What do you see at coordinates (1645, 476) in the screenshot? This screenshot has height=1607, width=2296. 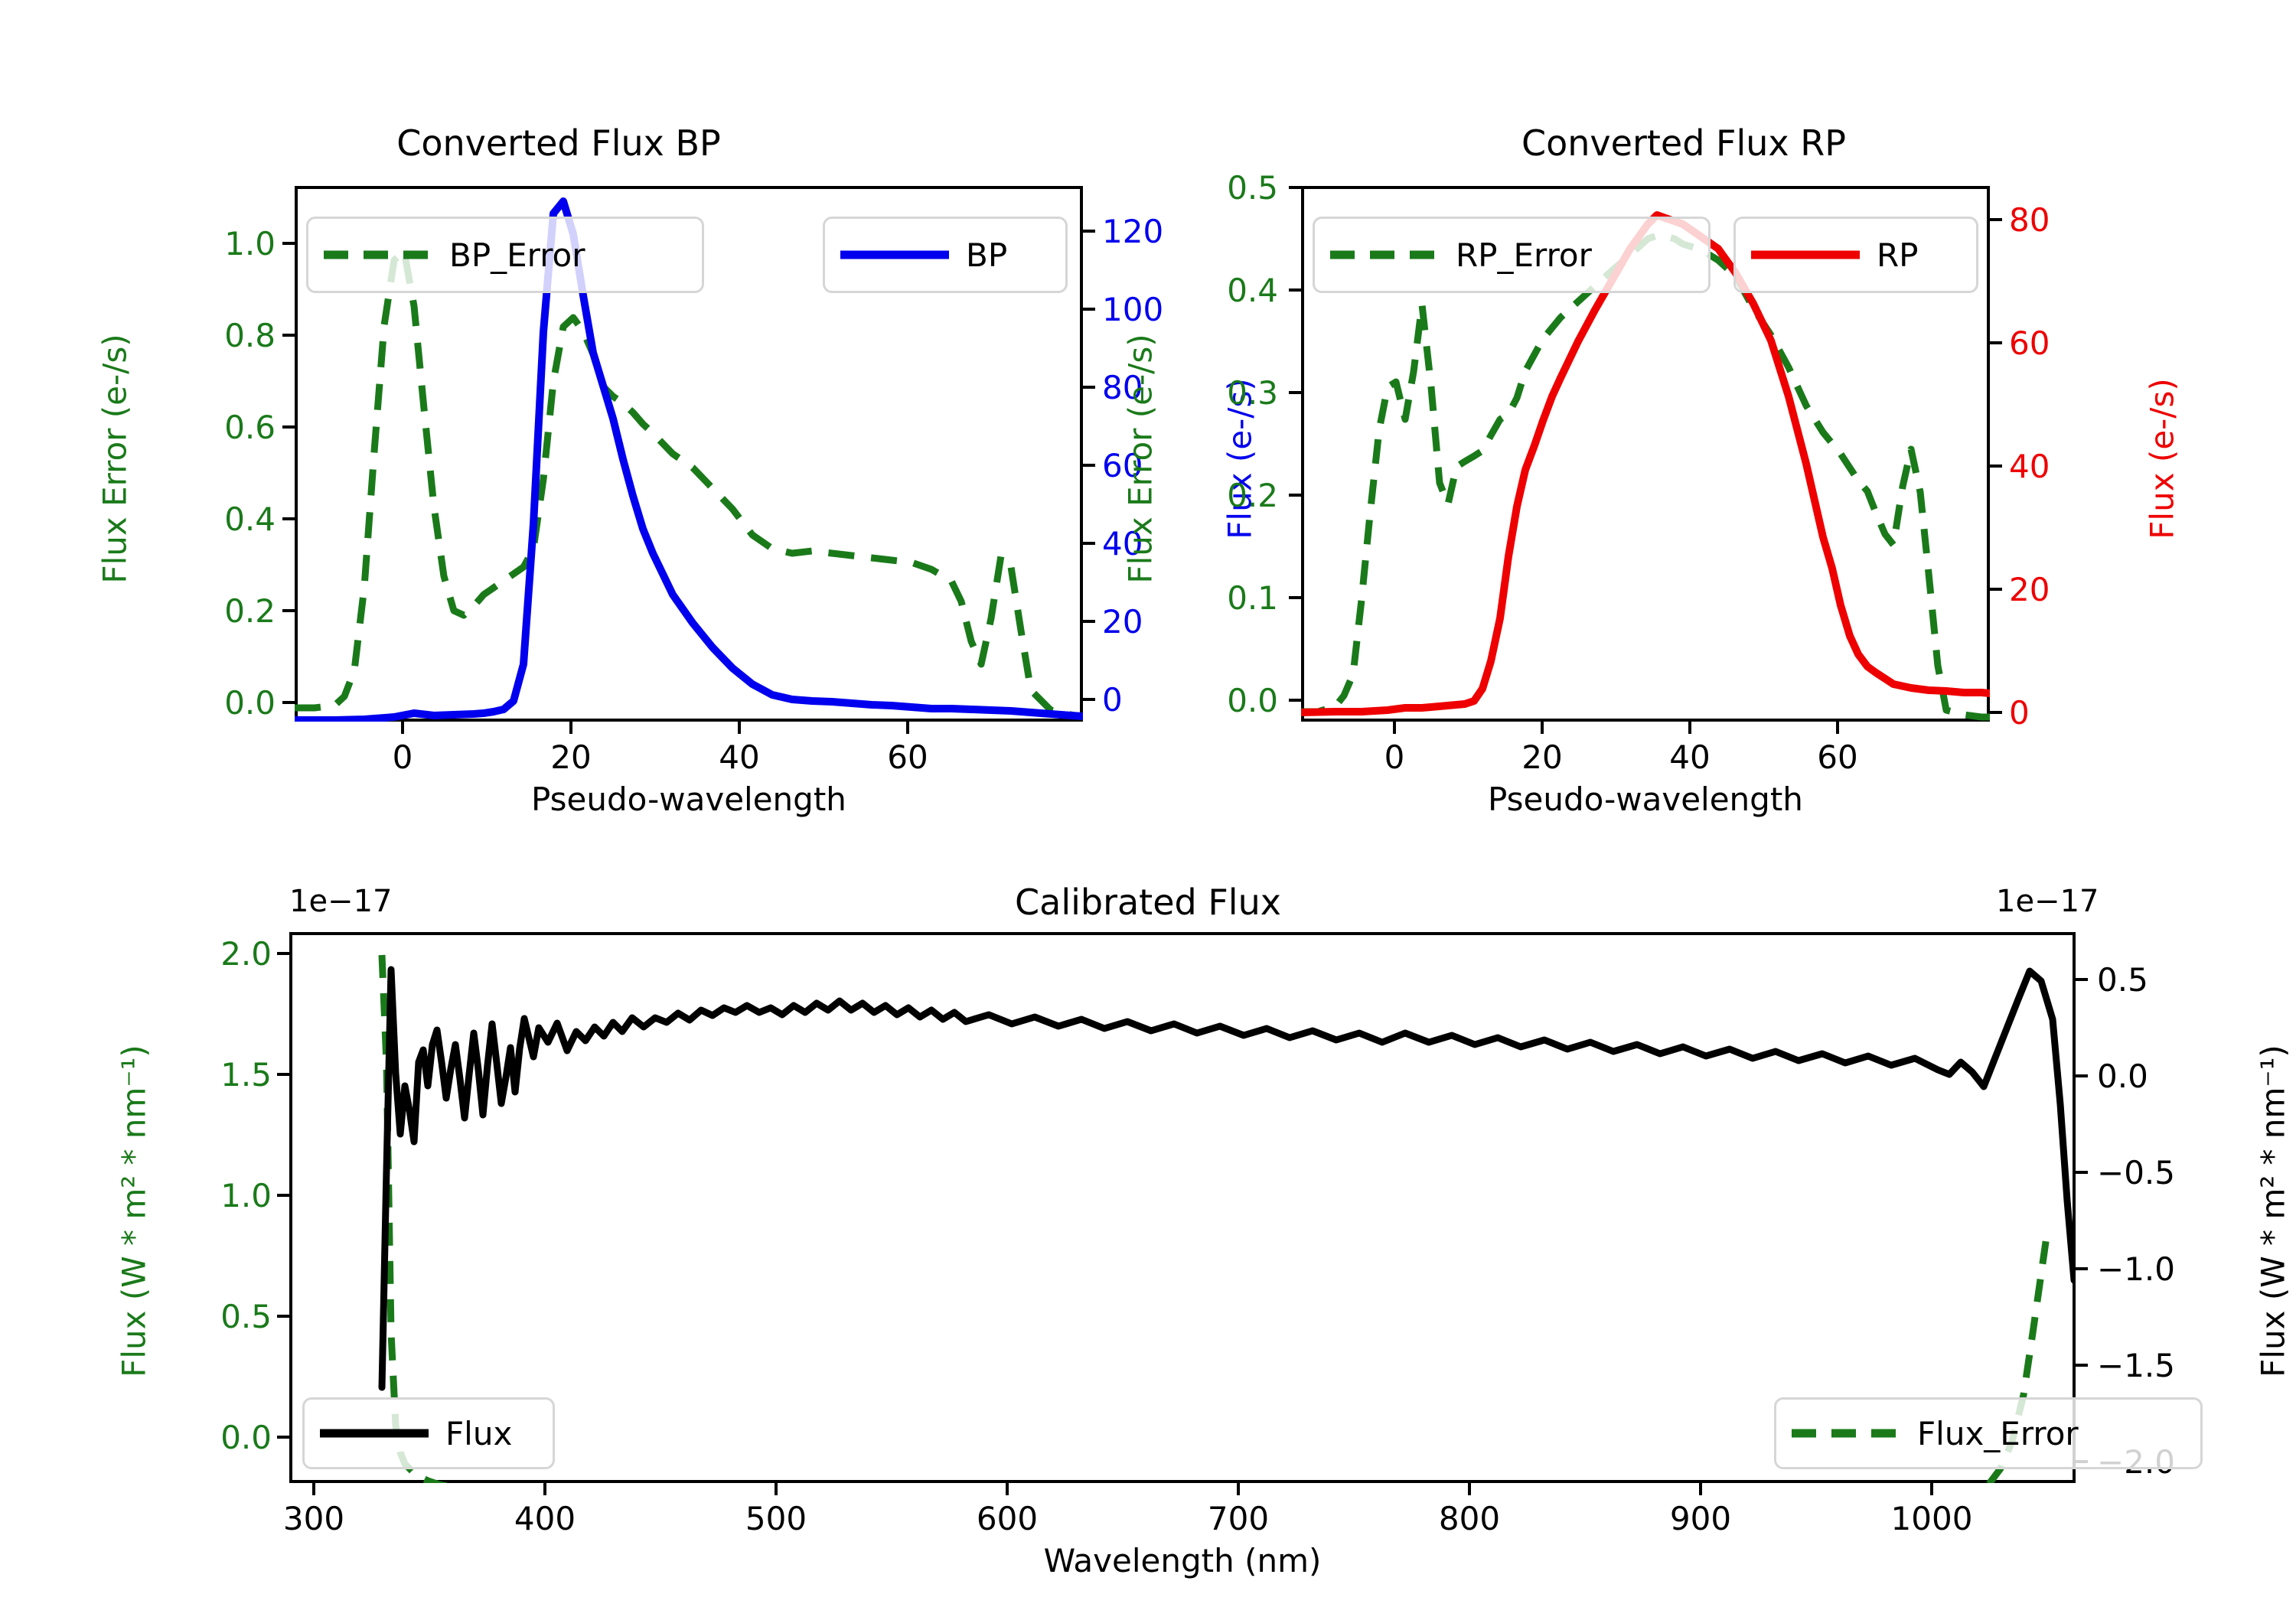 I see `rp-error-curve` at bounding box center [1645, 476].